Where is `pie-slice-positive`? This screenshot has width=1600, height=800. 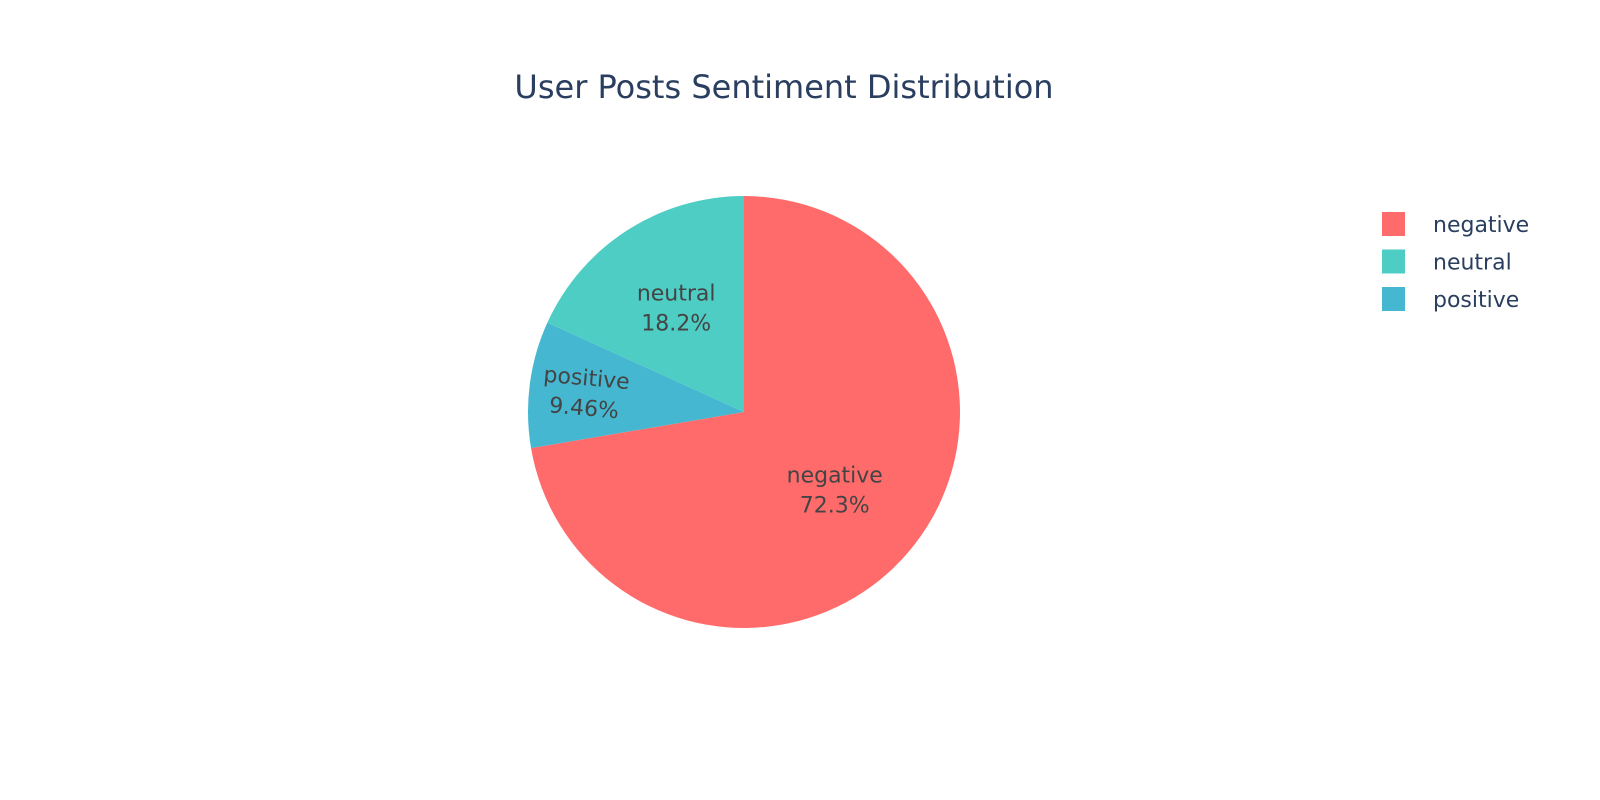
pie-slice-positive is located at coordinates (636, 385).